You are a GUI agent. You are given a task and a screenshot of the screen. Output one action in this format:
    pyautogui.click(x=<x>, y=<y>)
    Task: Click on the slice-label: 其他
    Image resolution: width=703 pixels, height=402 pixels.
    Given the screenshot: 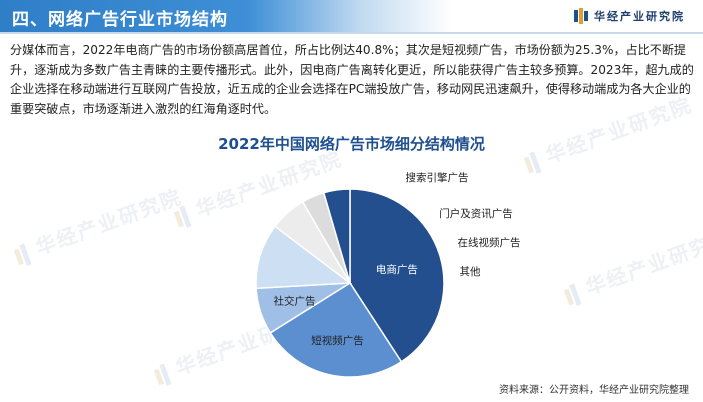 What is the action you would take?
    pyautogui.click(x=470, y=271)
    